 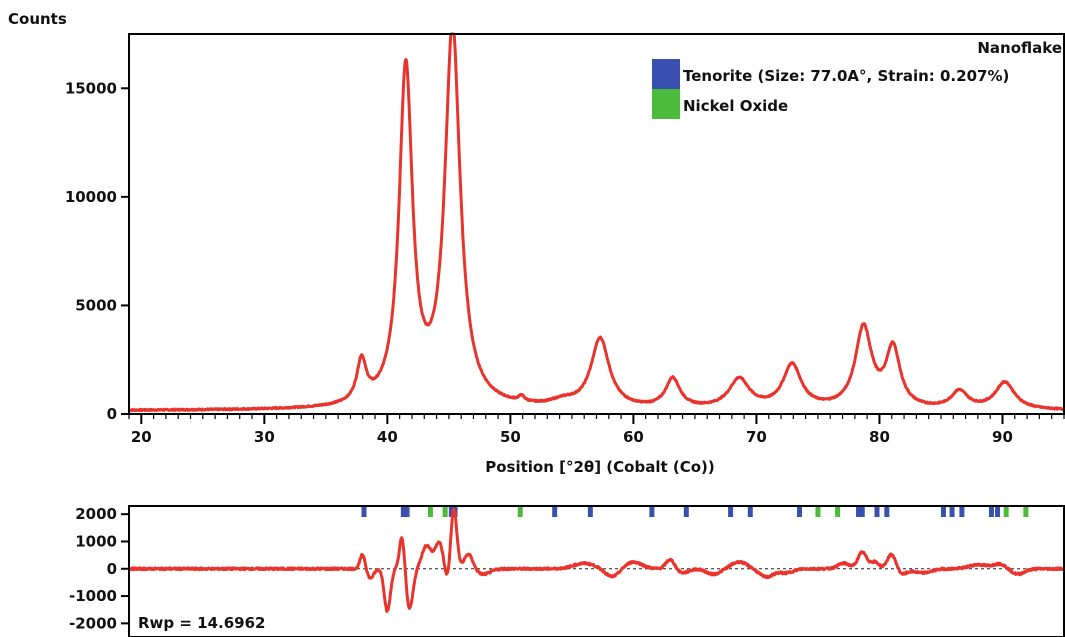 I want to click on legend-label-tenorite: Tenorite (Size: 77.0A°, Strain: 0.207%), so click(x=846, y=76).